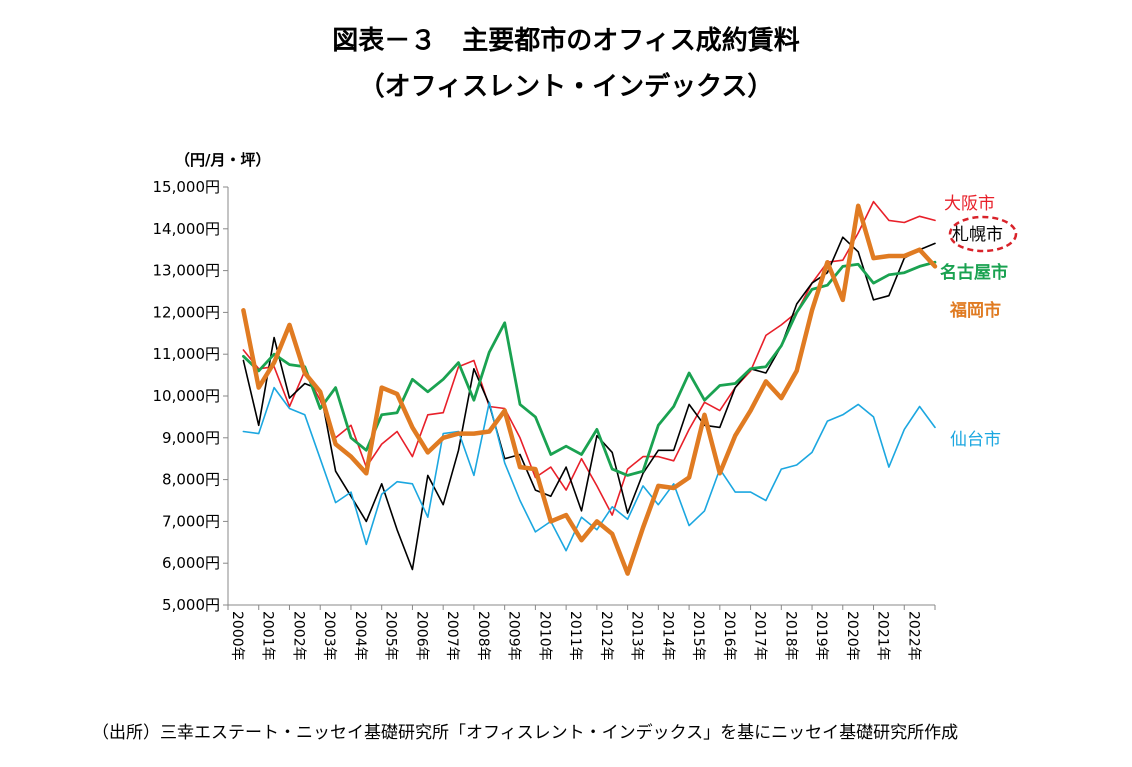  What do you see at coordinates (360, 636) in the screenshot?
I see `x-tick-label: 2004年` at bounding box center [360, 636].